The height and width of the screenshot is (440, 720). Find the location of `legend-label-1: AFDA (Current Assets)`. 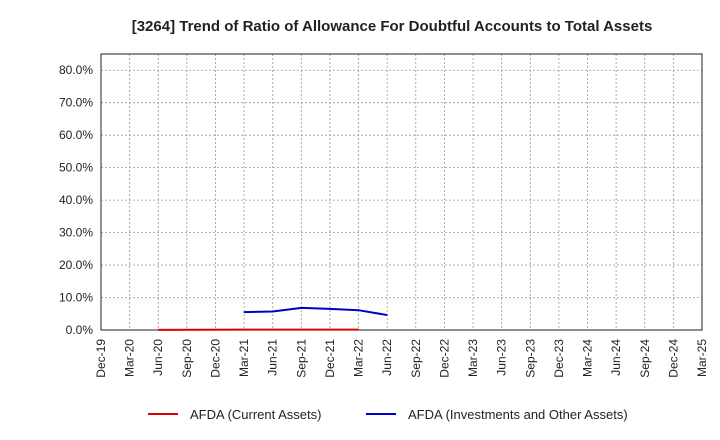

legend-label-1: AFDA (Current Assets) is located at coordinates (255, 414).